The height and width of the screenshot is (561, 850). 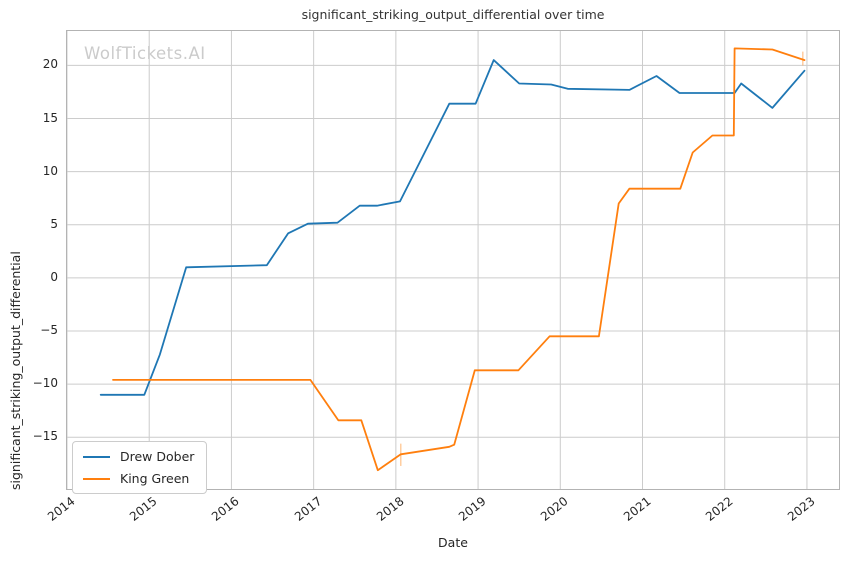 I want to click on watermark: WolfTickets.AI, so click(x=145, y=53).